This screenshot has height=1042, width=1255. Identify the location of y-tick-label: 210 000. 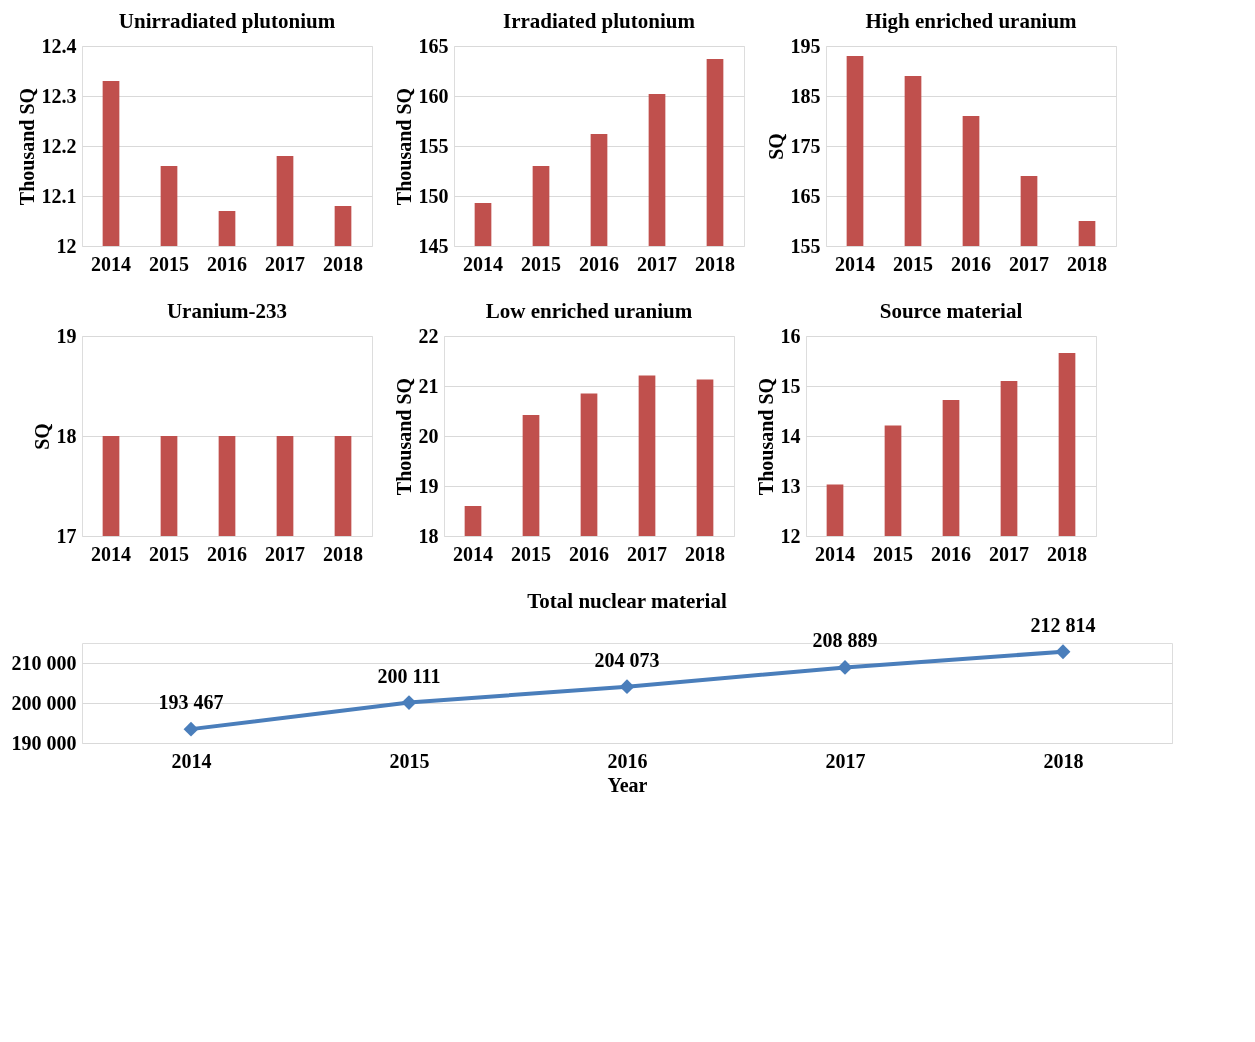
(44, 662).